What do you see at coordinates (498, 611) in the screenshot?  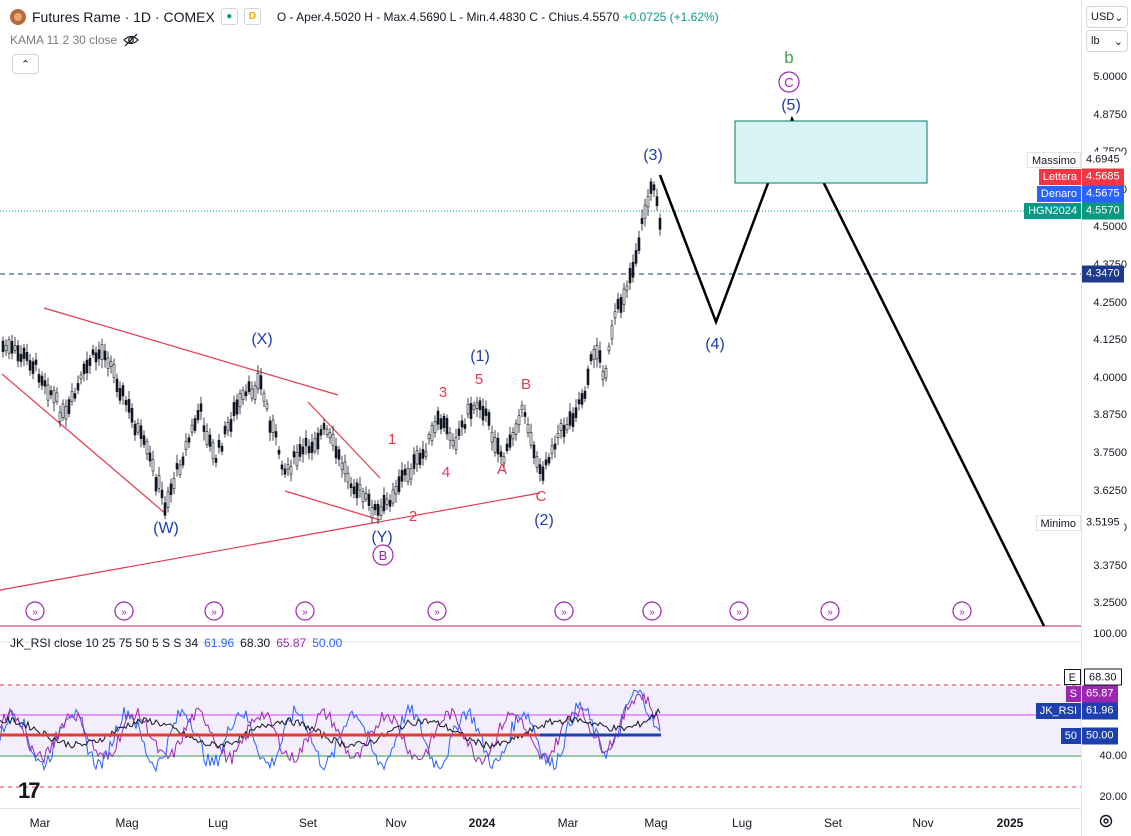 I see `event-markers: » » » » » » » » » »` at bounding box center [498, 611].